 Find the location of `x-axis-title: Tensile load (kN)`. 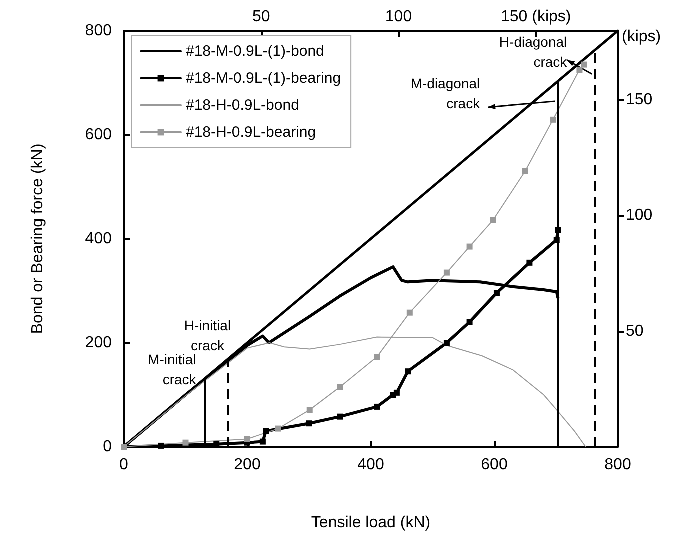

x-axis-title: Tensile load (kN) is located at coordinates (371, 523).